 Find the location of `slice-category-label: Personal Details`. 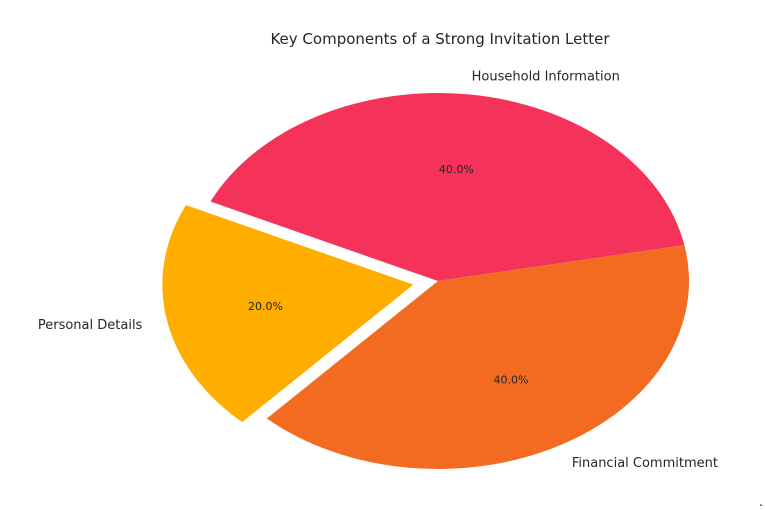

slice-category-label: Personal Details is located at coordinates (90, 325).